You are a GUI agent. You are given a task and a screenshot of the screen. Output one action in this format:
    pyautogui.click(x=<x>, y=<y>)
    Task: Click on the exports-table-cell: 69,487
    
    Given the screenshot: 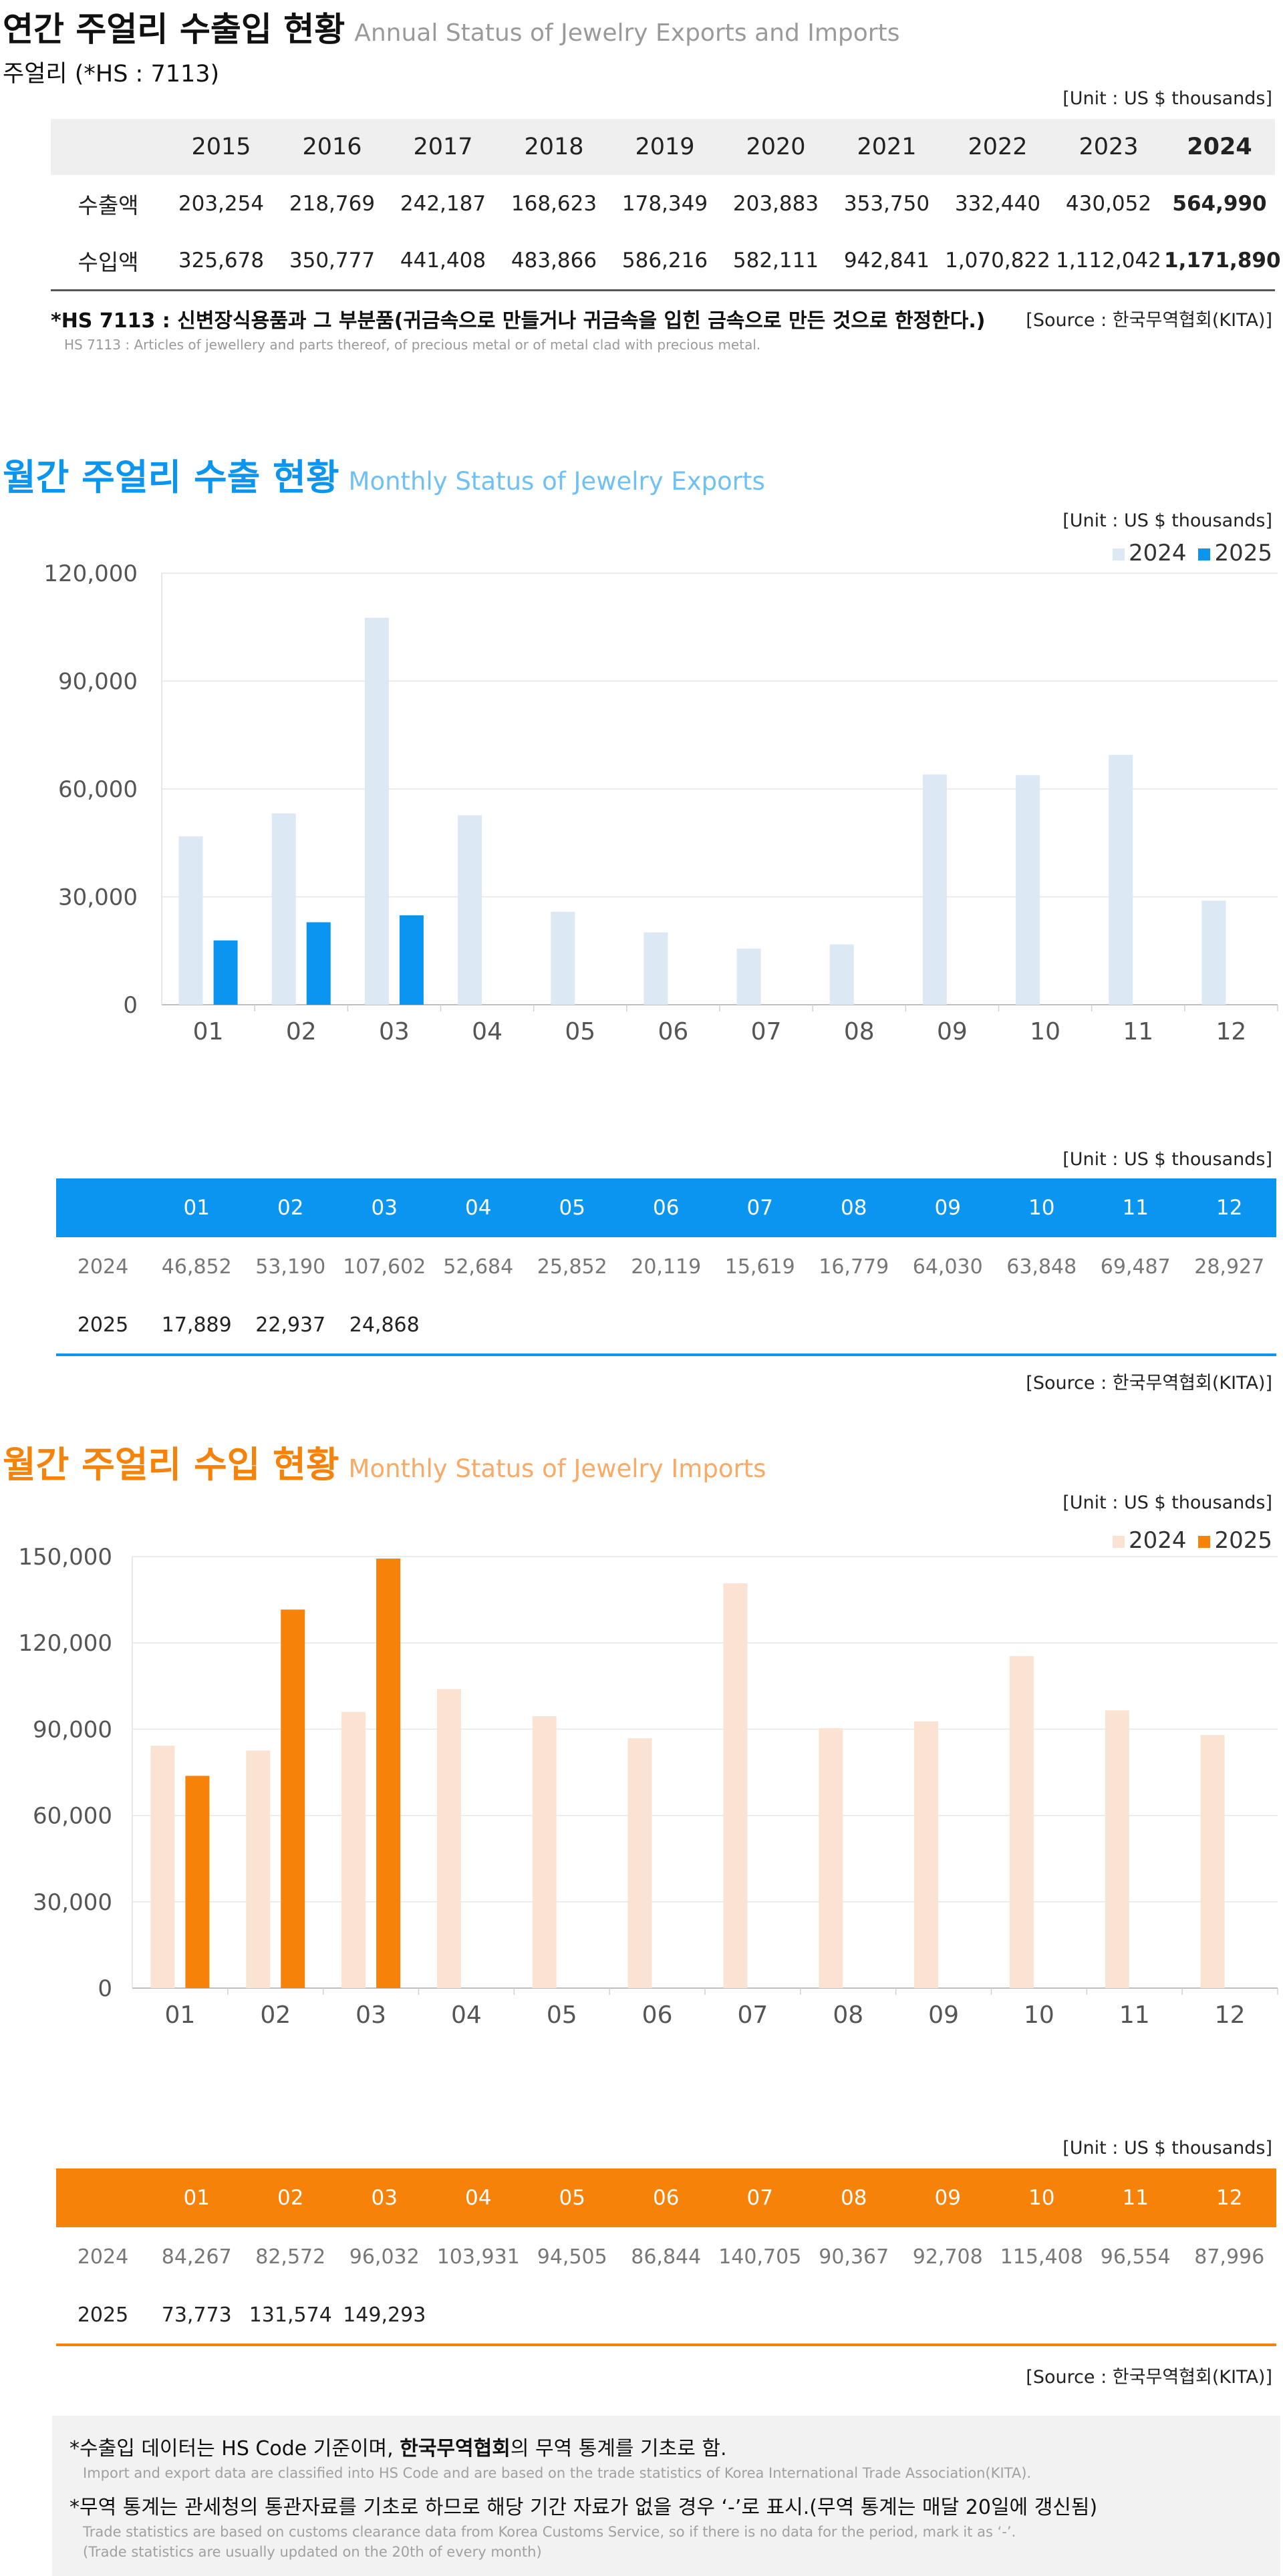 What is the action you would take?
    pyautogui.click(x=1135, y=1267)
    